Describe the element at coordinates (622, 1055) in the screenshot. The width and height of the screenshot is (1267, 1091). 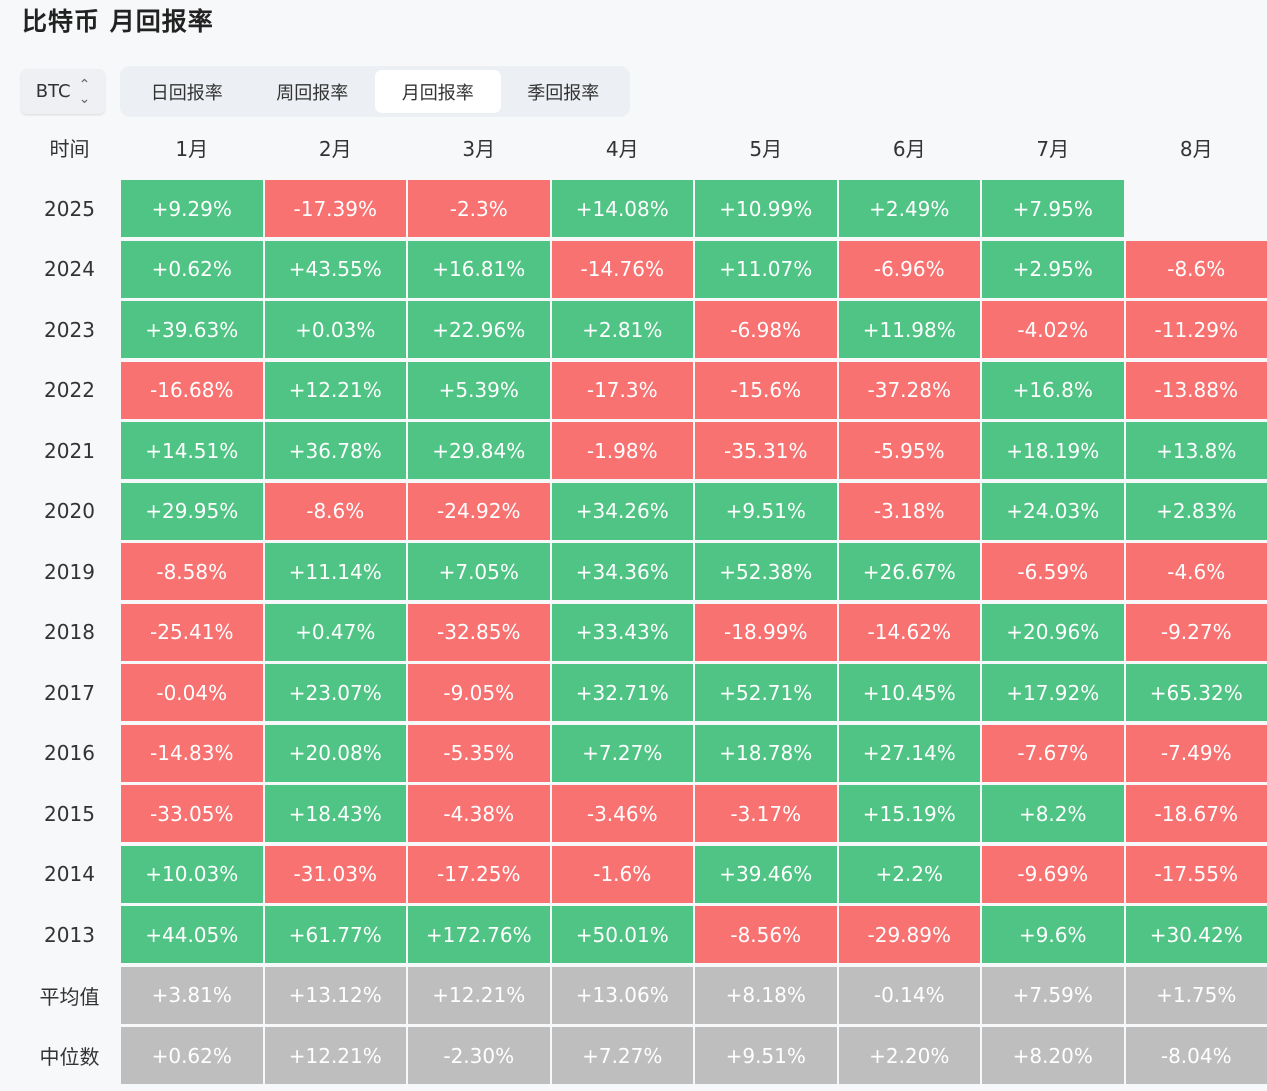
I see `stat-cell: +7.27%` at that location.